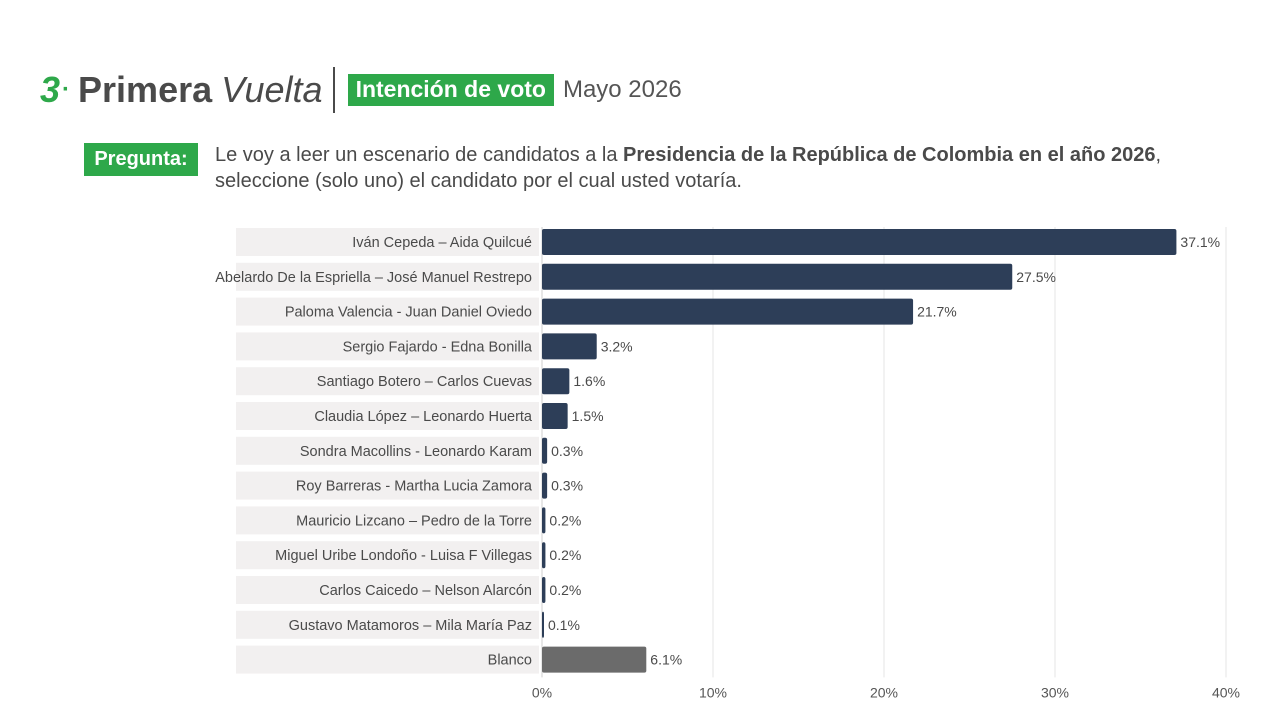  Describe the element at coordinates (564, 625) in the screenshot. I see `data-label: 0.1%` at that location.